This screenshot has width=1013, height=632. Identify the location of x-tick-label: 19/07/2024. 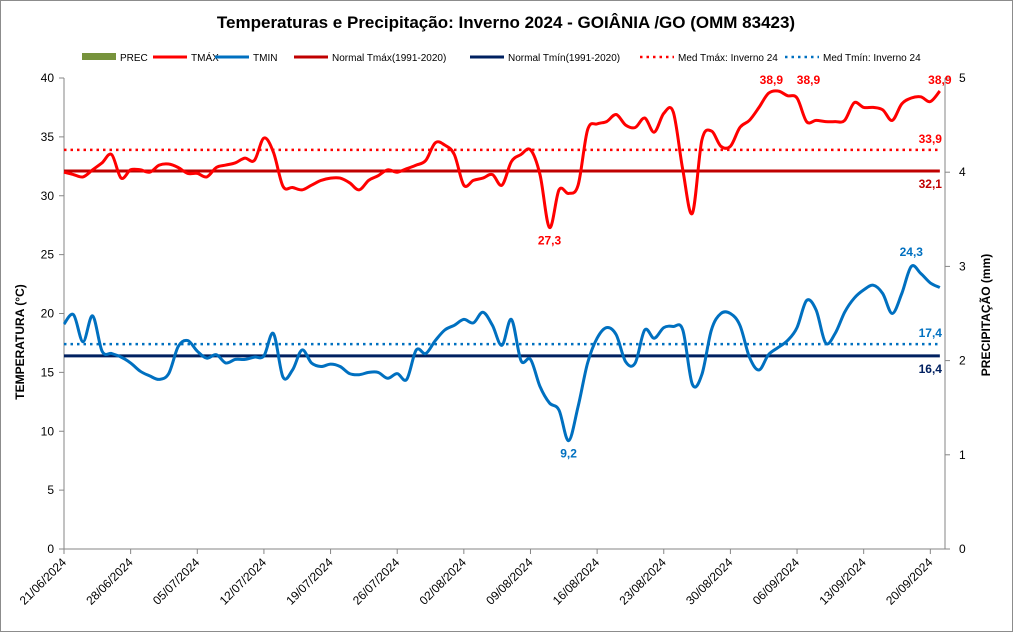
(309, 581).